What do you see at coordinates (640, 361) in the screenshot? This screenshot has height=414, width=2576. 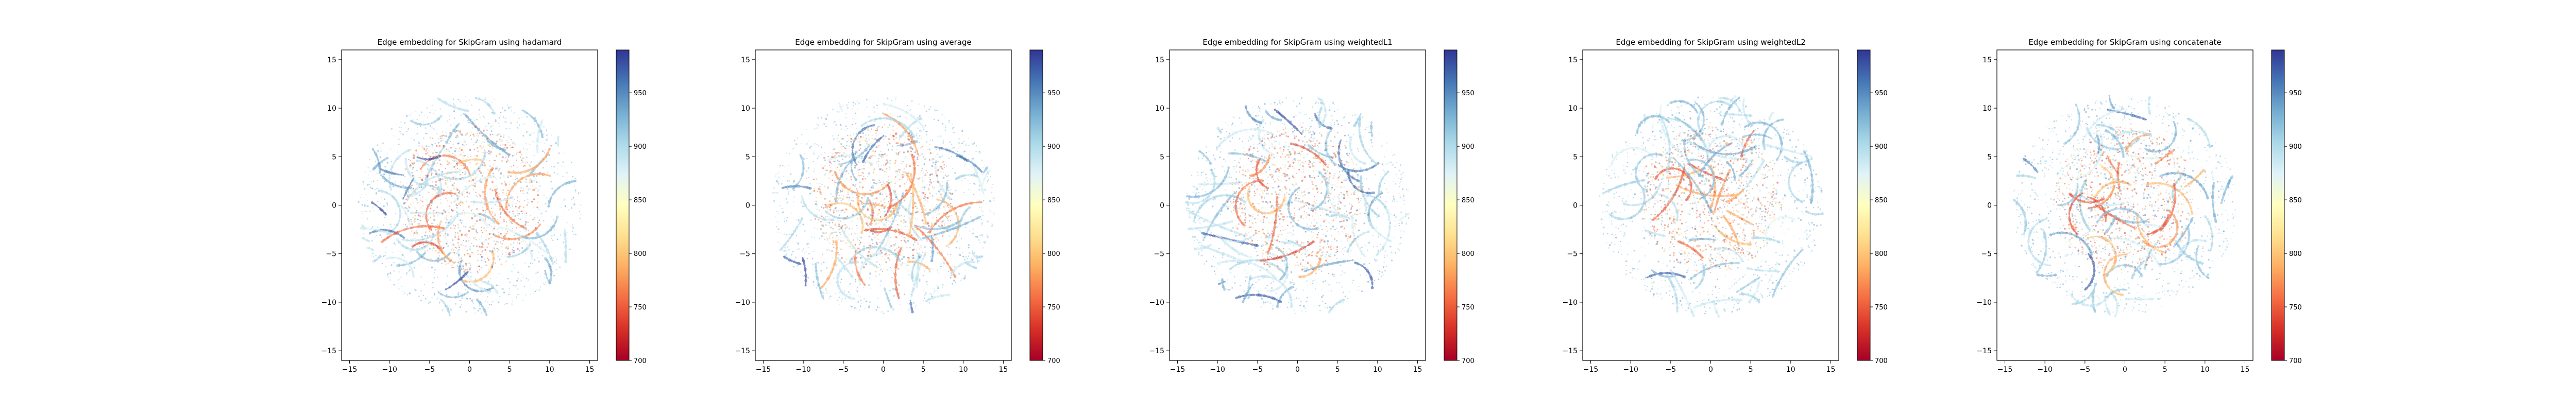 I see `colorbar-tick-label: 700` at bounding box center [640, 361].